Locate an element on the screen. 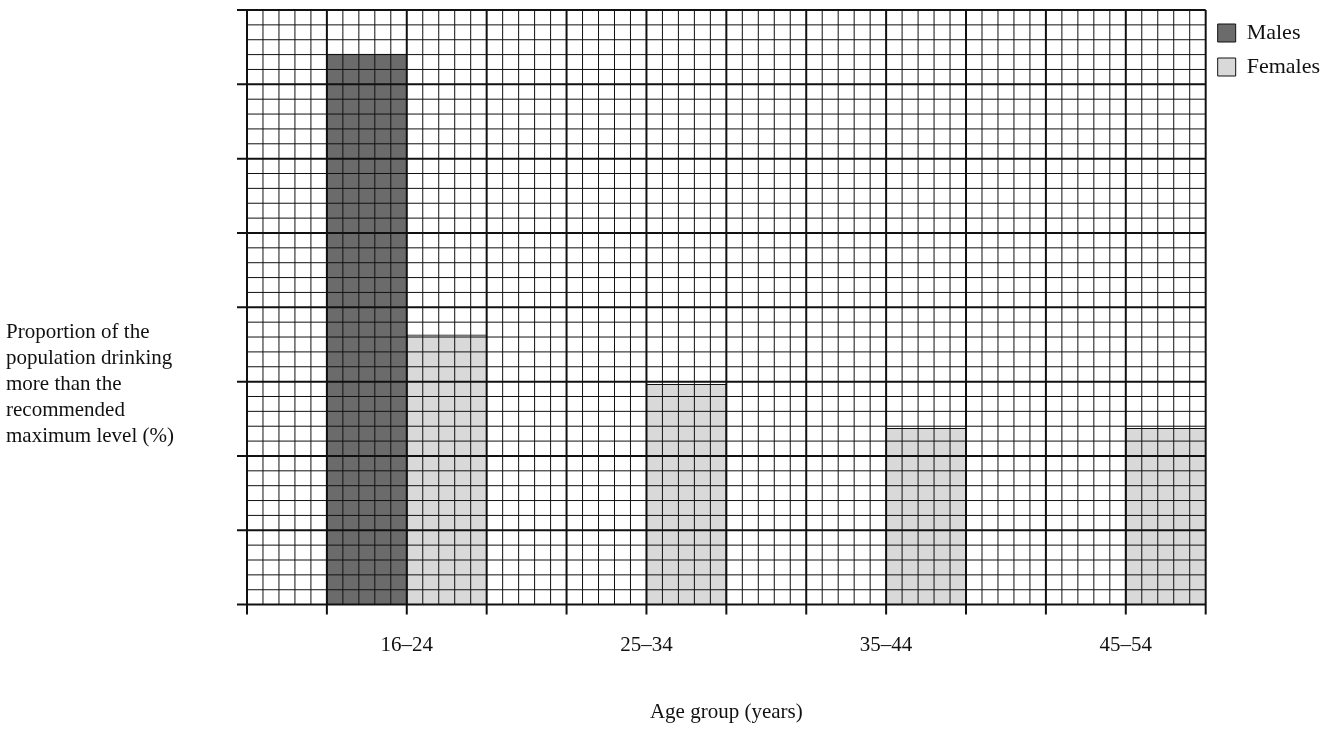  x-axis-title: Age group (years) is located at coordinates (726, 710).